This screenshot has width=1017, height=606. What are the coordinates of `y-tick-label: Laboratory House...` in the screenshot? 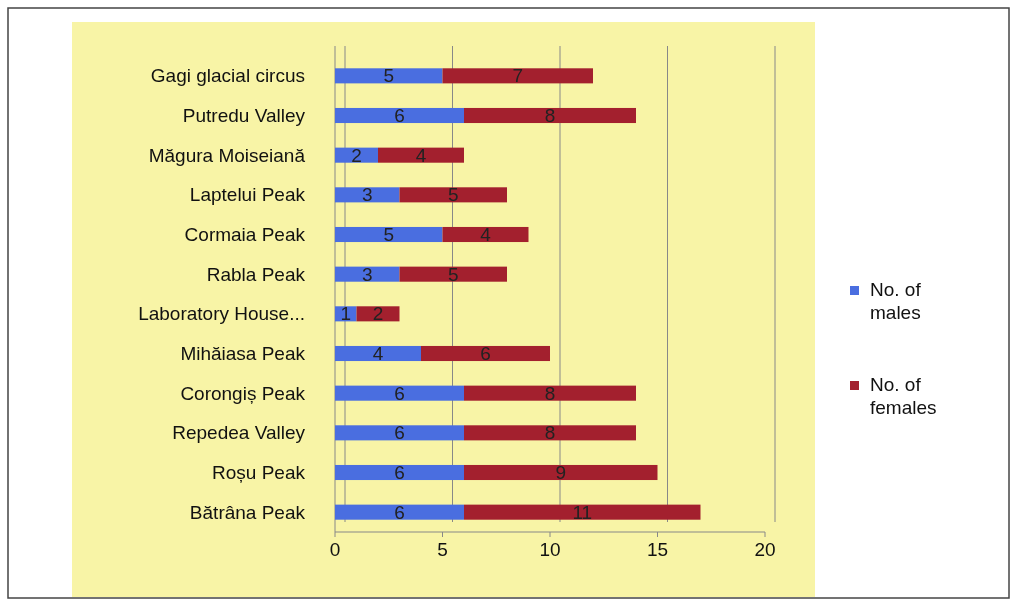 It's located at (221, 314).